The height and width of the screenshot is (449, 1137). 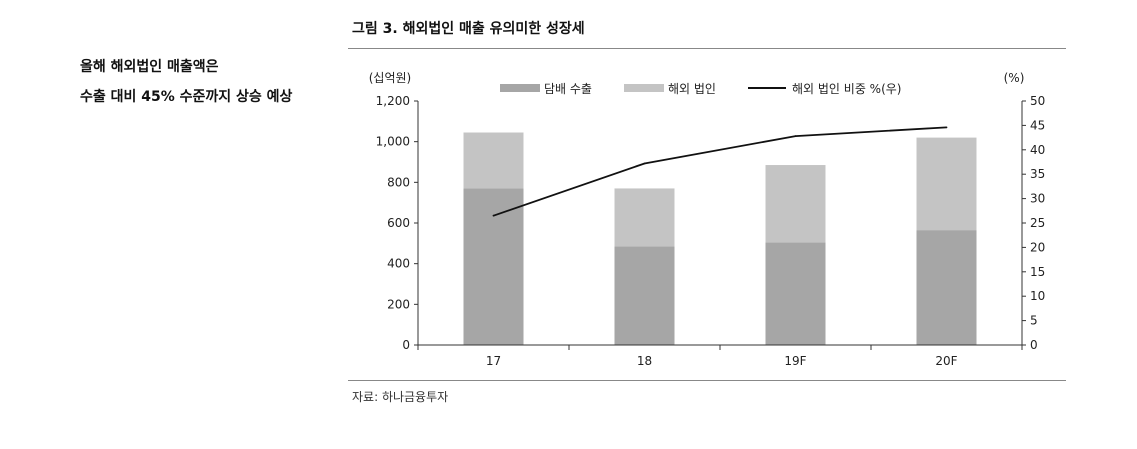 I want to click on y-left-tick-label: 400, so click(x=398, y=264).